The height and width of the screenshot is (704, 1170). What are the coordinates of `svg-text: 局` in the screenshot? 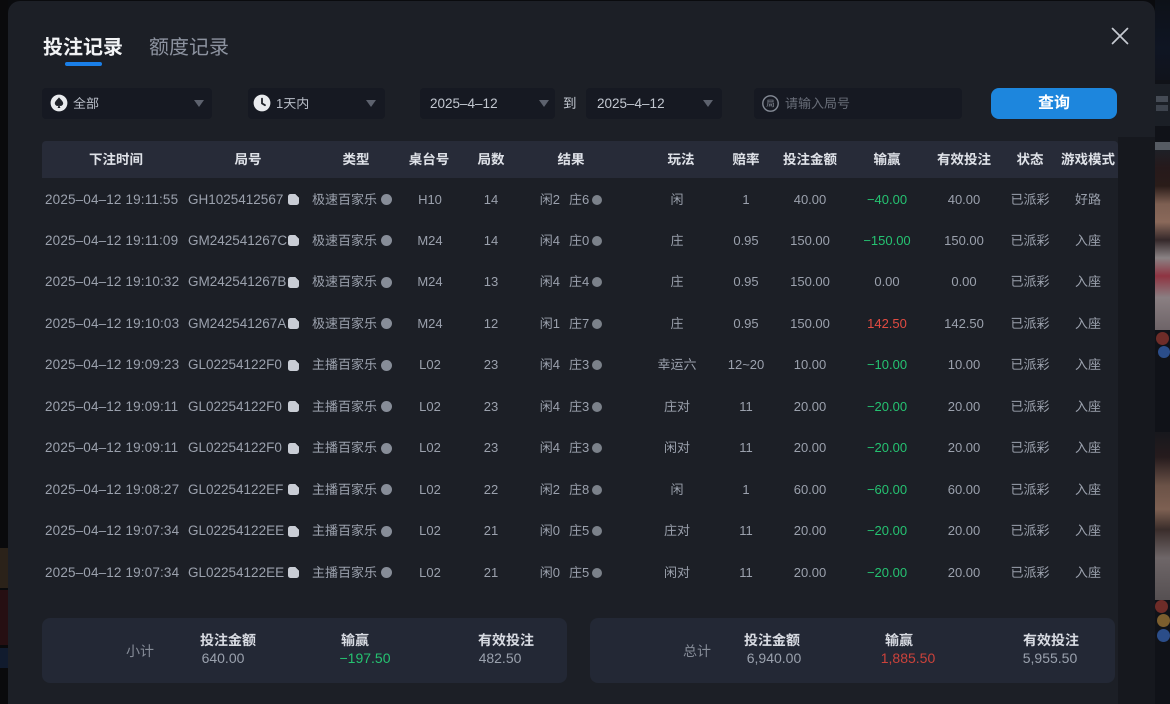 It's located at (770, 104).